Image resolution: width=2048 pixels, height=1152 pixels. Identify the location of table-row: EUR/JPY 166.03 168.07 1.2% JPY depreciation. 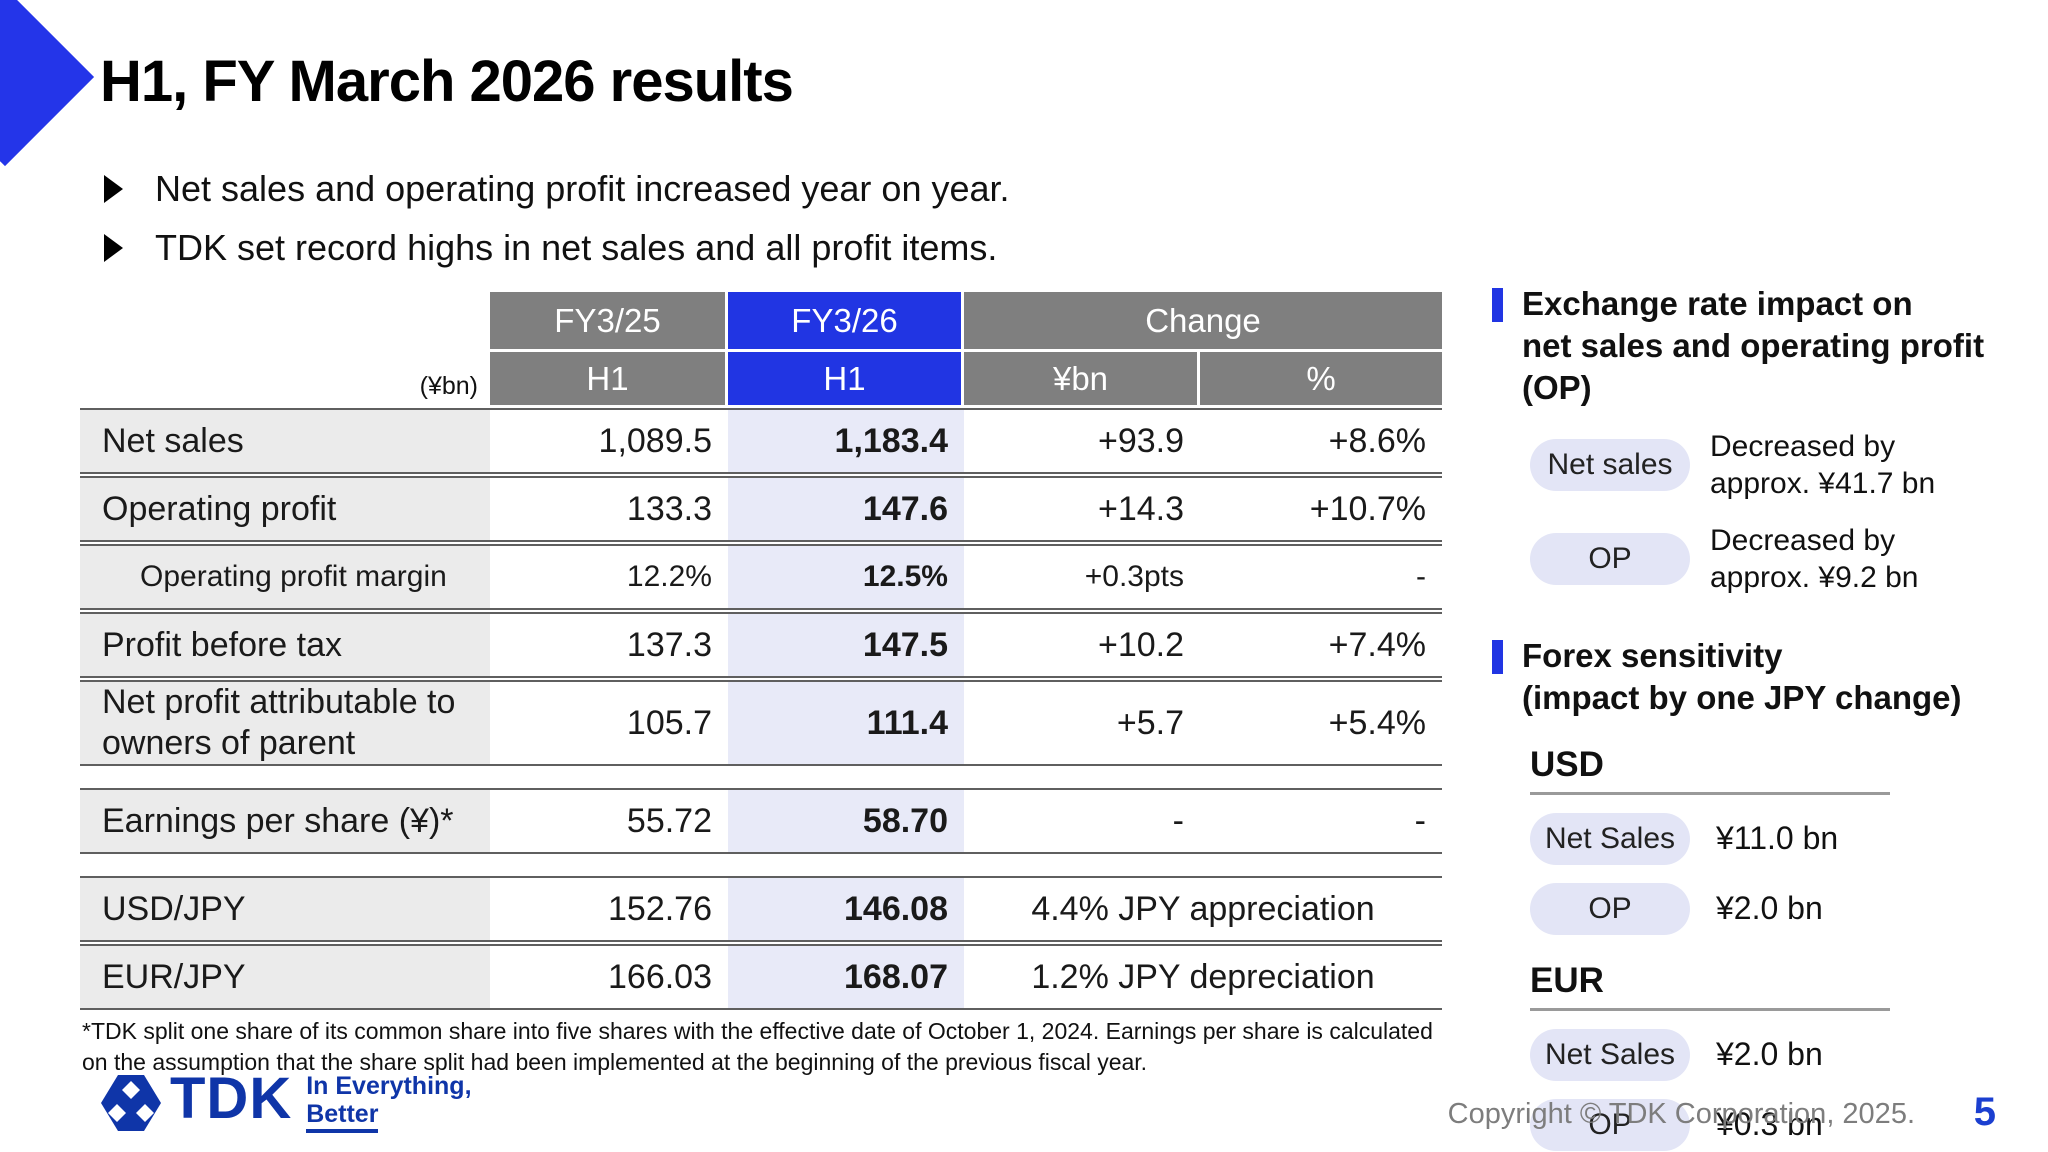
(761, 977).